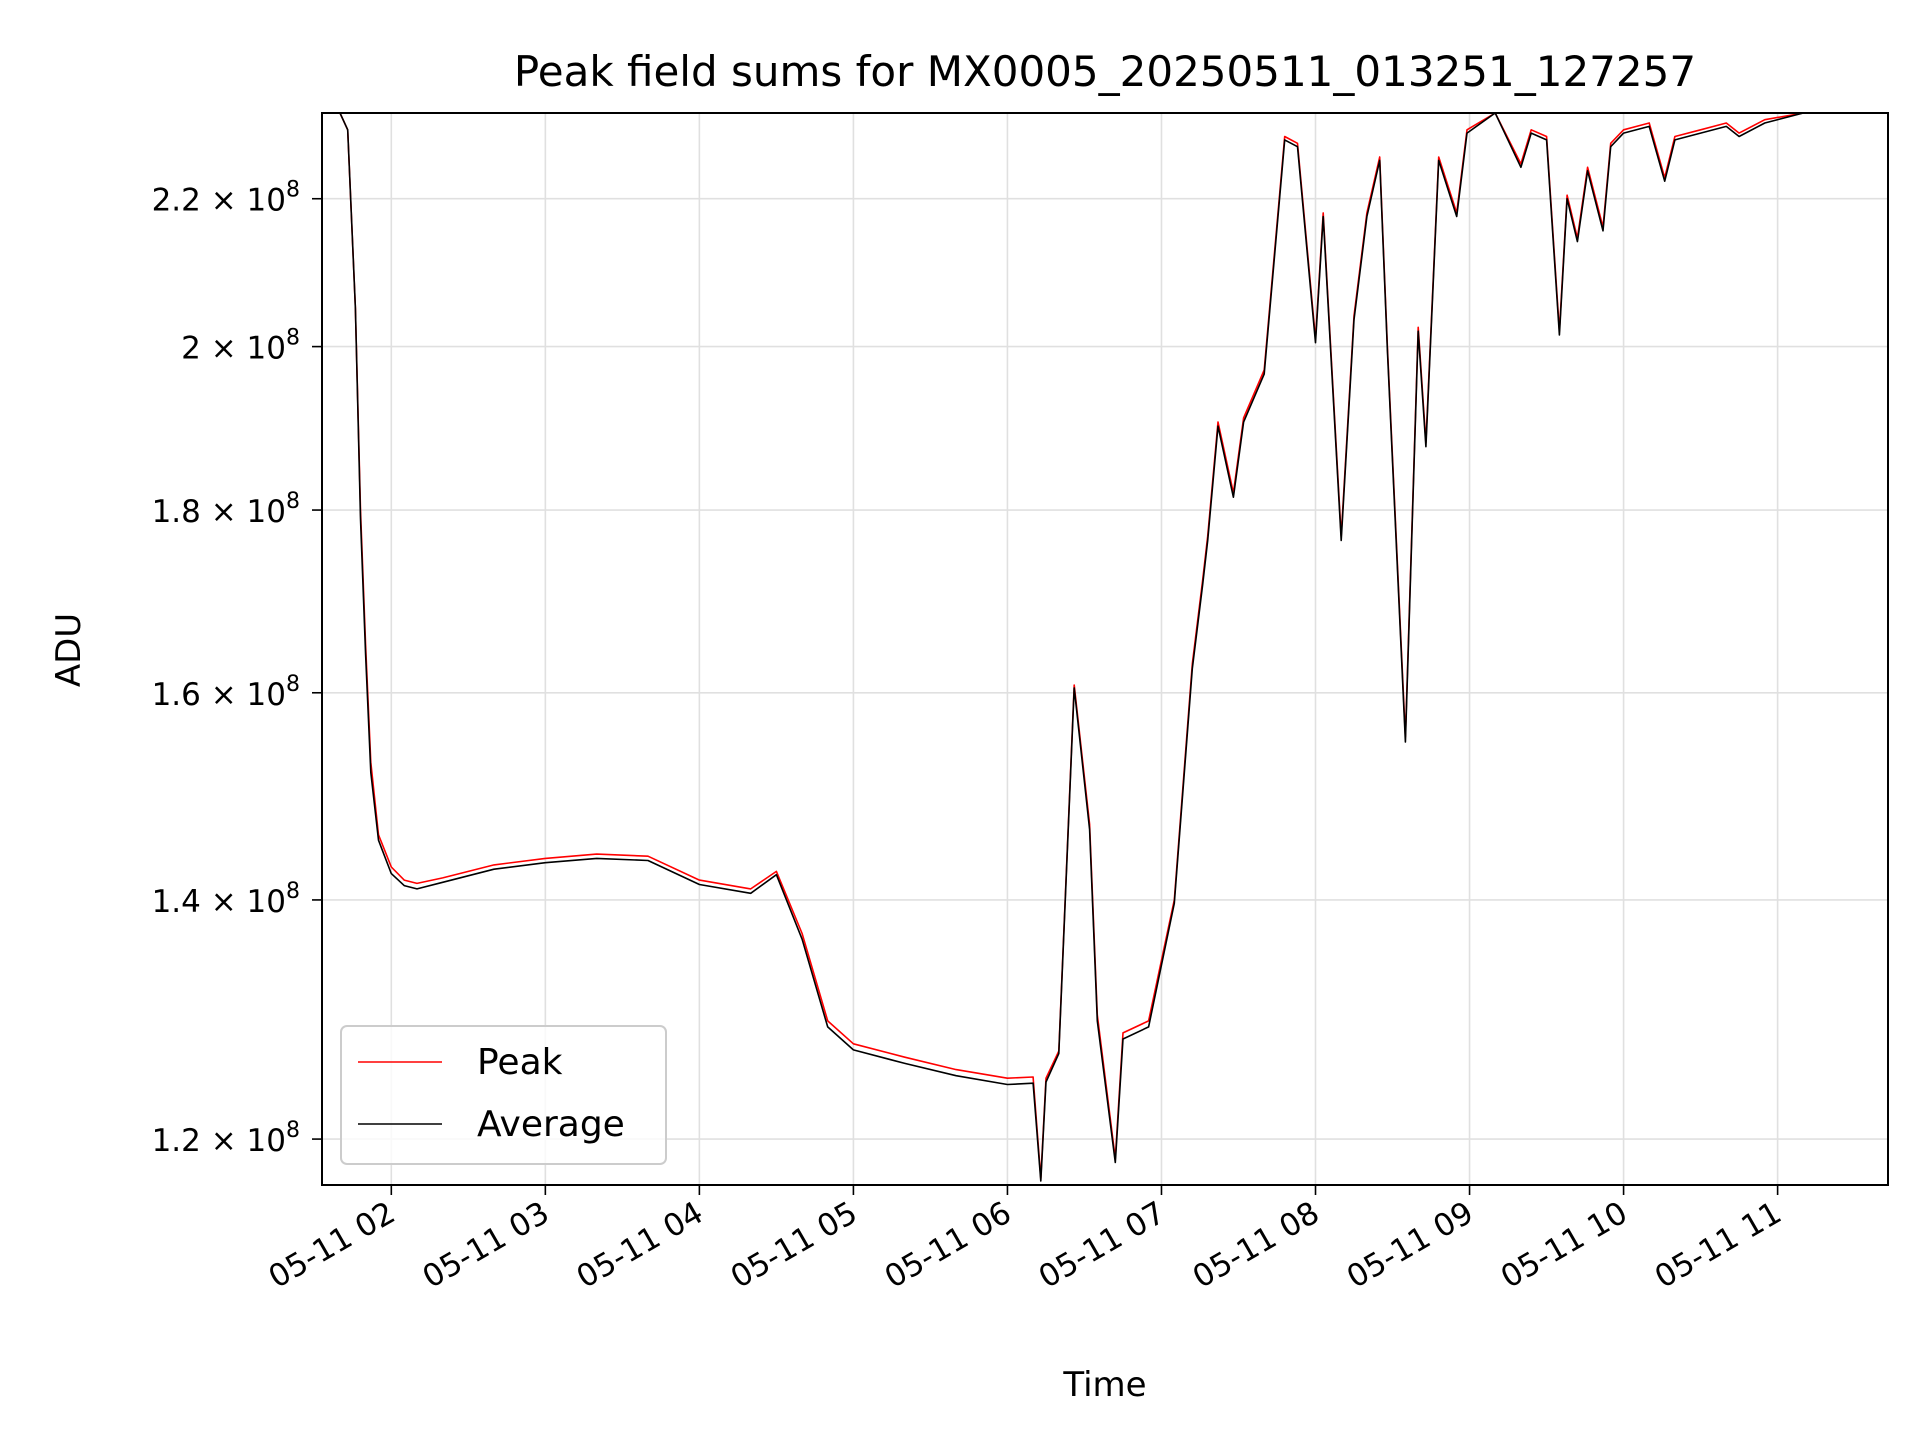 The height and width of the screenshot is (1440, 1920). What do you see at coordinates (226, 1138) in the screenshot?
I see `y-tick-label: 1.2 × 108` at bounding box center [226, 1138].